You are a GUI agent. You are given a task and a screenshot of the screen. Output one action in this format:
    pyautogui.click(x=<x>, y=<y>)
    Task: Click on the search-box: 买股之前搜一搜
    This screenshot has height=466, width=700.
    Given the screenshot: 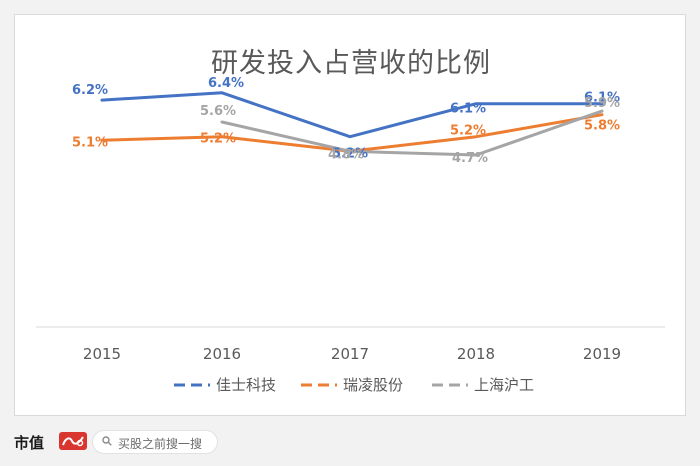 What is the action you would take?
    pyautogui.click(x=155, y=442)
    